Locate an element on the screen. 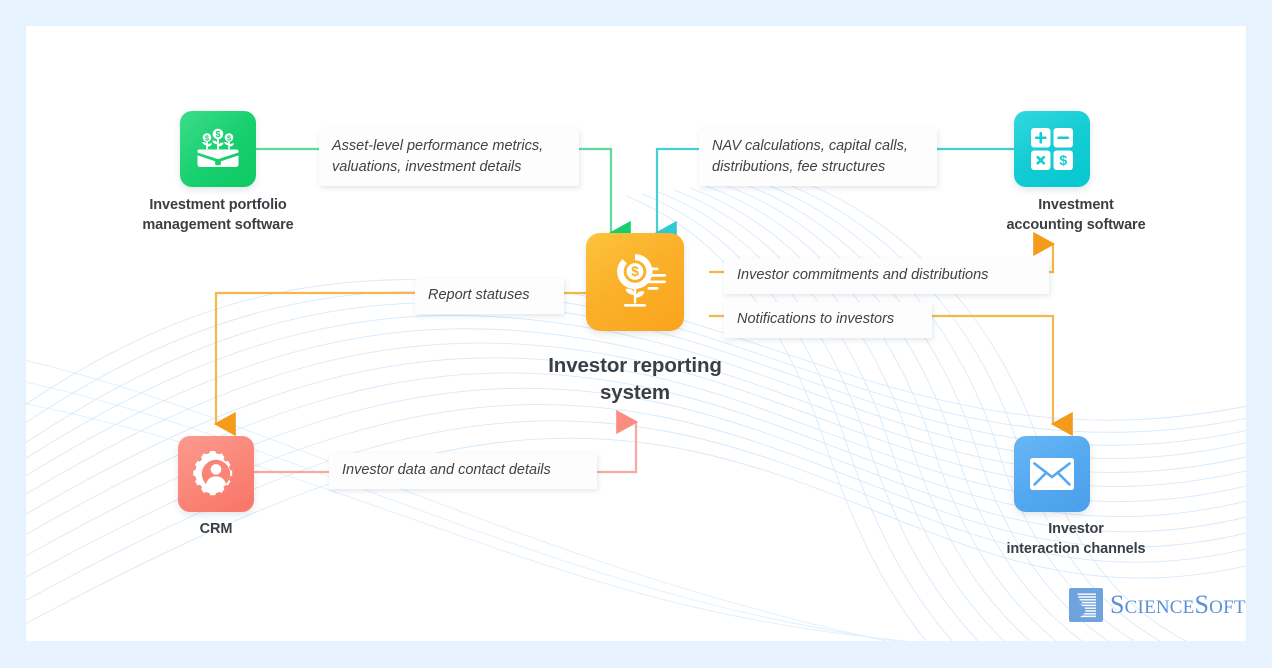  calculator-icon: $ is located at coordinates (1052, 149).